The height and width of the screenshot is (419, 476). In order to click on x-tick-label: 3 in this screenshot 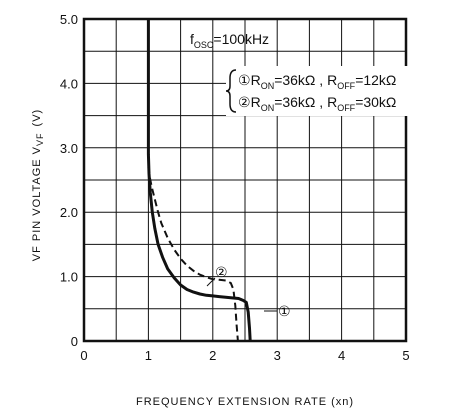, I will do `click(277, 355)`.